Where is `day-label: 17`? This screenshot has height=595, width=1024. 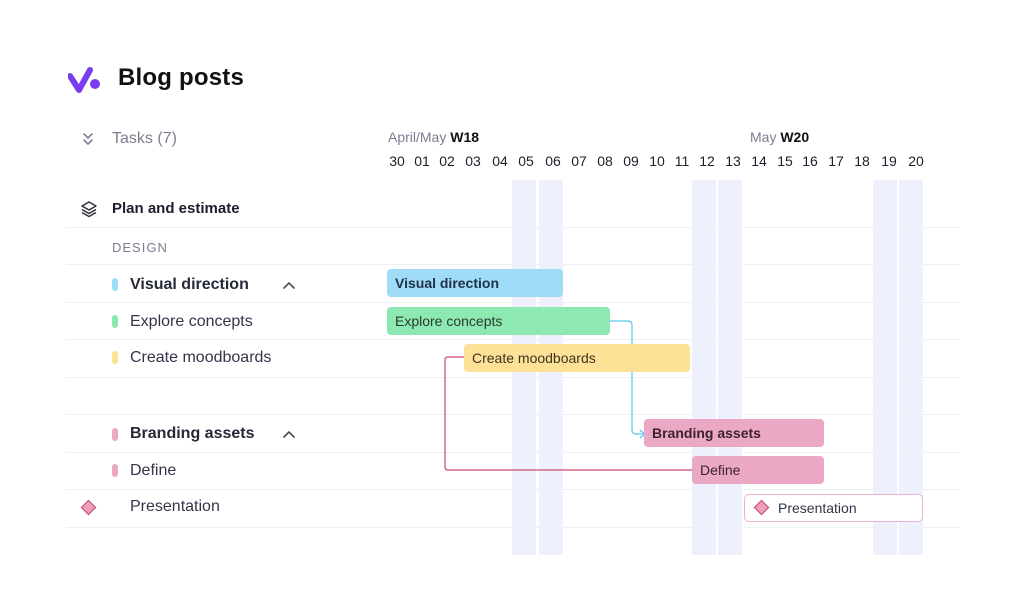
day-label: 17 is located at coordinates (836, 161).